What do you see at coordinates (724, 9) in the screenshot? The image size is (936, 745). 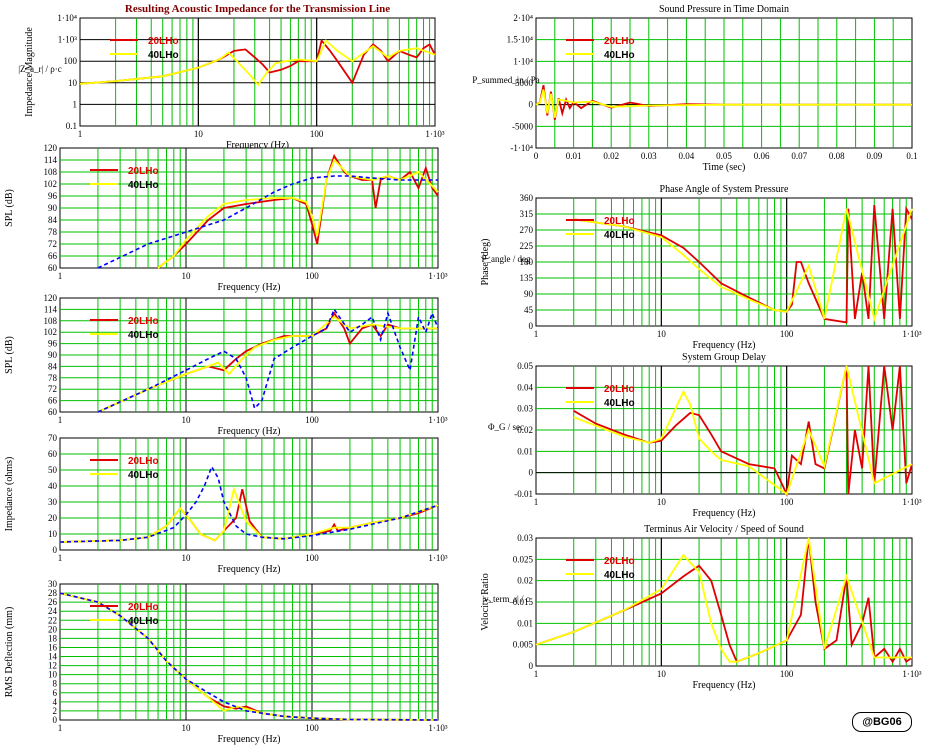 I see `chart-title: Sound Pressure in Time Domain` at bounding box center [724, 9].